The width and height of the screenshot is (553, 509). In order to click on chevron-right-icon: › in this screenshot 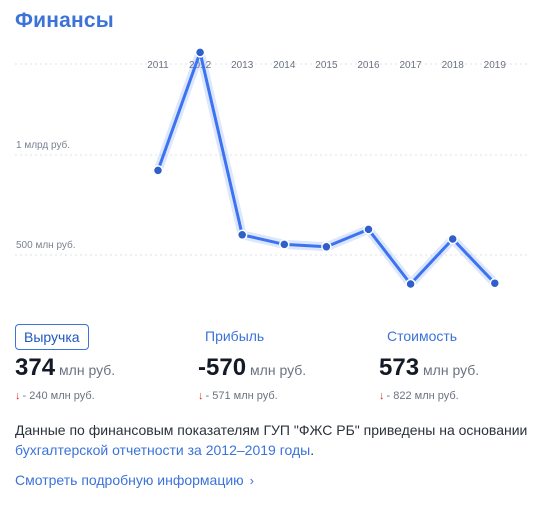, I will do `click(252, 480)`.